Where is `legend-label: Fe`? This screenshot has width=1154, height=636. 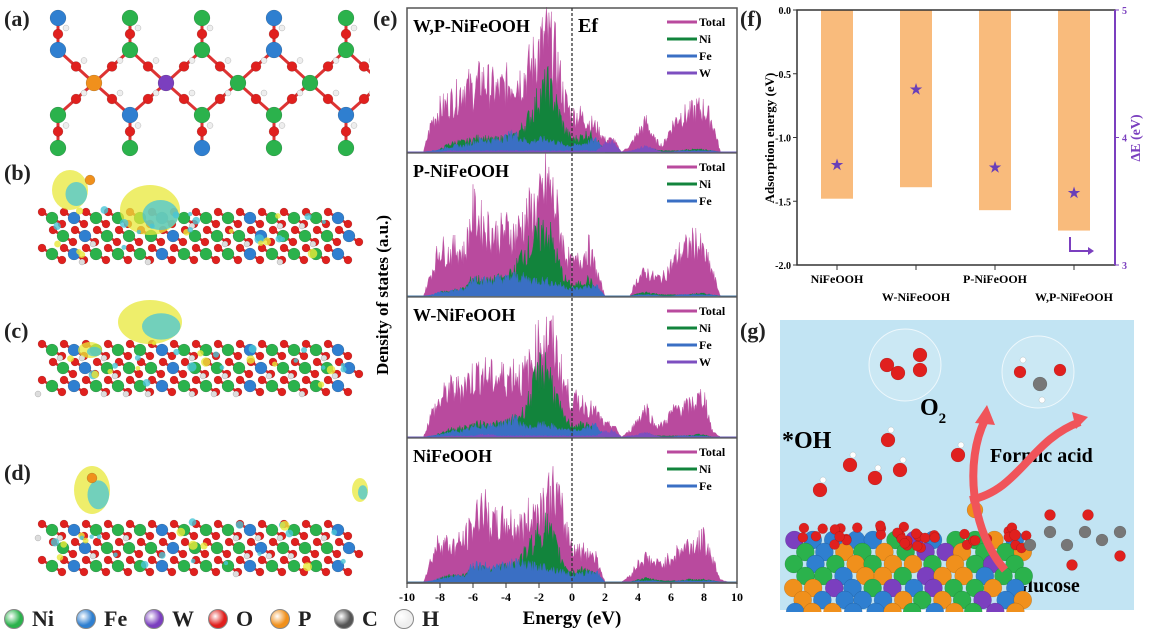 legend-label: Fe is located at coordinates (705, 486).